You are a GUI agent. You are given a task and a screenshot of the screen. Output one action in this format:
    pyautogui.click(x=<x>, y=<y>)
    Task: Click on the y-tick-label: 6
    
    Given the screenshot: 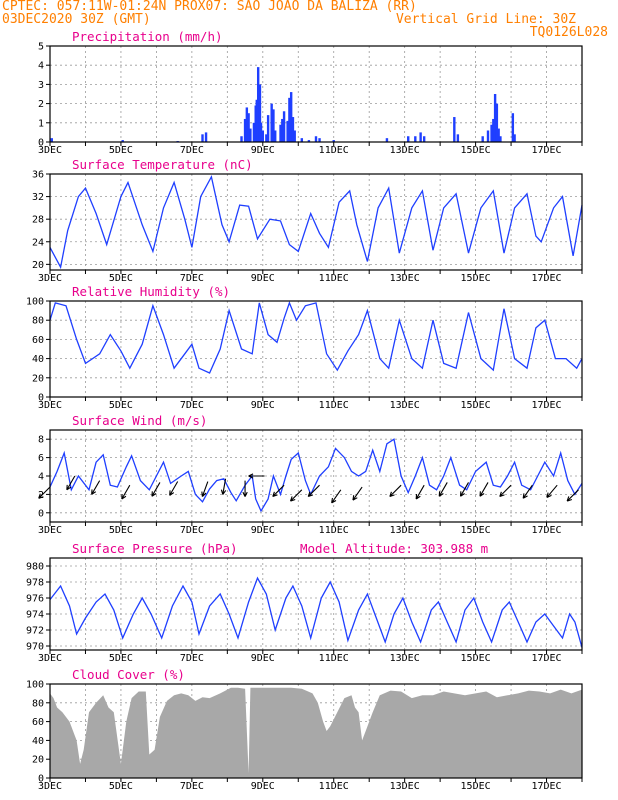 What is the action you would take?
    pyautogui.click(x=41, y=458)
    